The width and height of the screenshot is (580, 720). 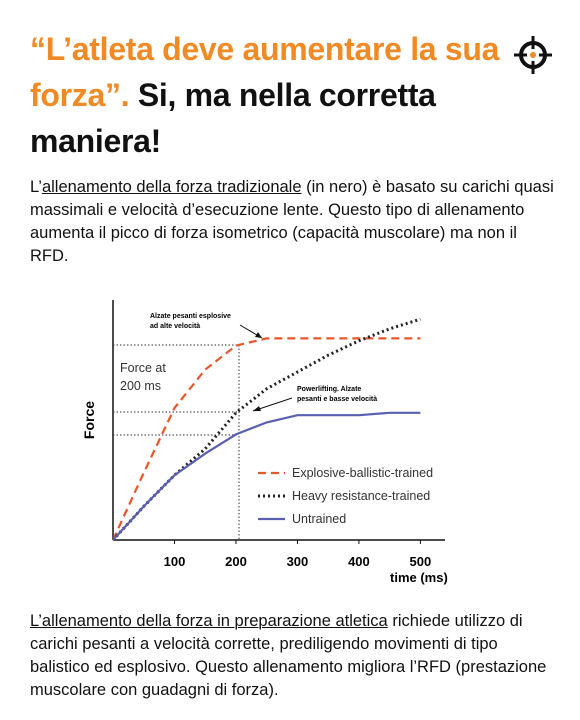 I want to click on title-orange: “L’atleta deve aumentare la sua forza”., so click(x=265, y=72).